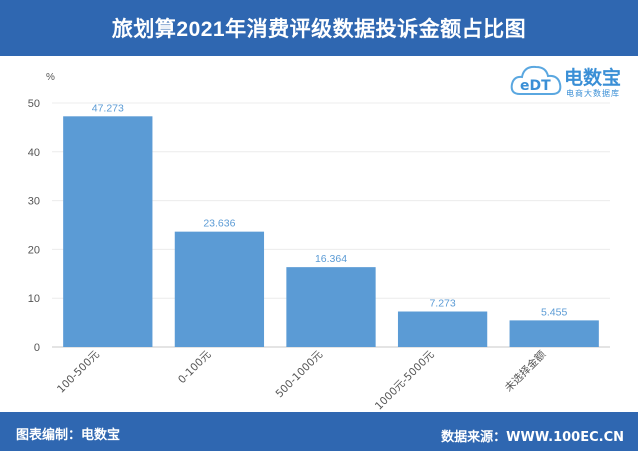 This screenshot has width=638, height=451. Describe the element at coordinates (442, 304) in the screenshot. I see `data-label: 7.273` at that location.